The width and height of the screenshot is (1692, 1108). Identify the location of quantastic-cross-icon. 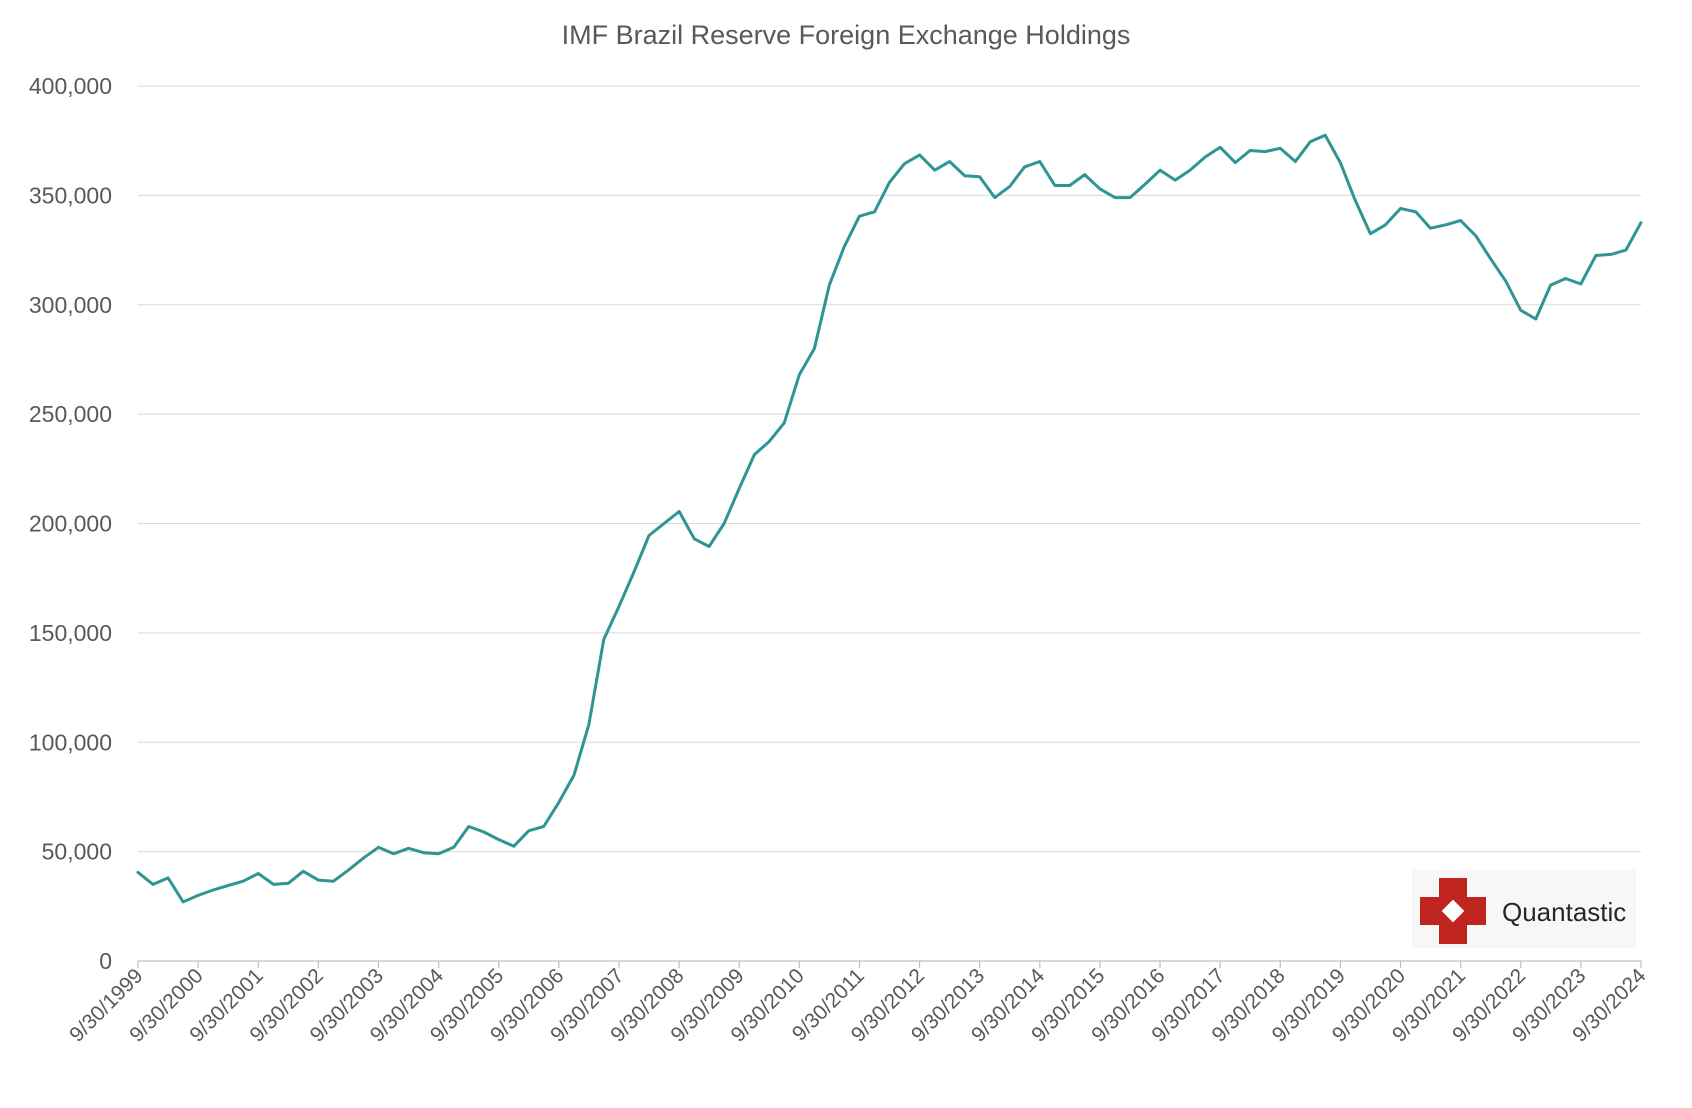
(1453, 911).